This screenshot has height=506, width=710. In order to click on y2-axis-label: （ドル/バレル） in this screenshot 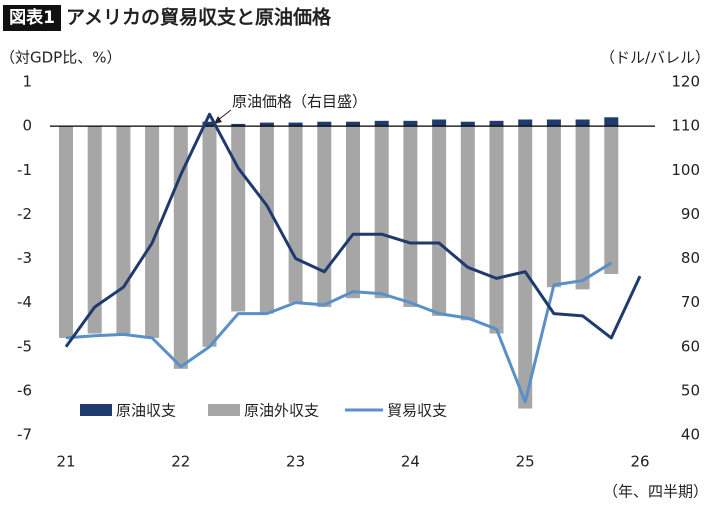, I will do `click(655, 58)`.